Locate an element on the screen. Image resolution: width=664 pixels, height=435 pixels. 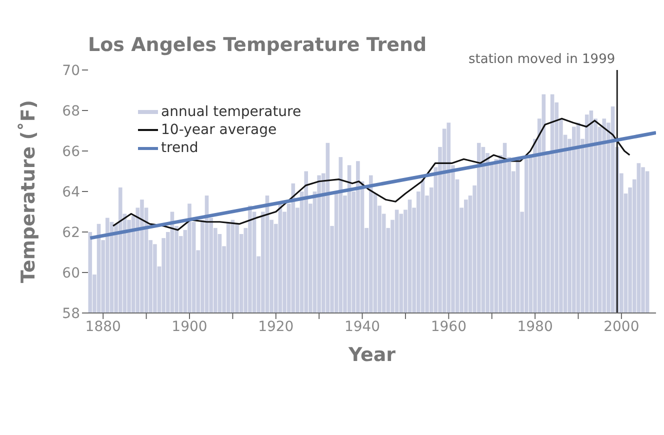
y-tick-label: 68 is located at coordinates (71, 111).